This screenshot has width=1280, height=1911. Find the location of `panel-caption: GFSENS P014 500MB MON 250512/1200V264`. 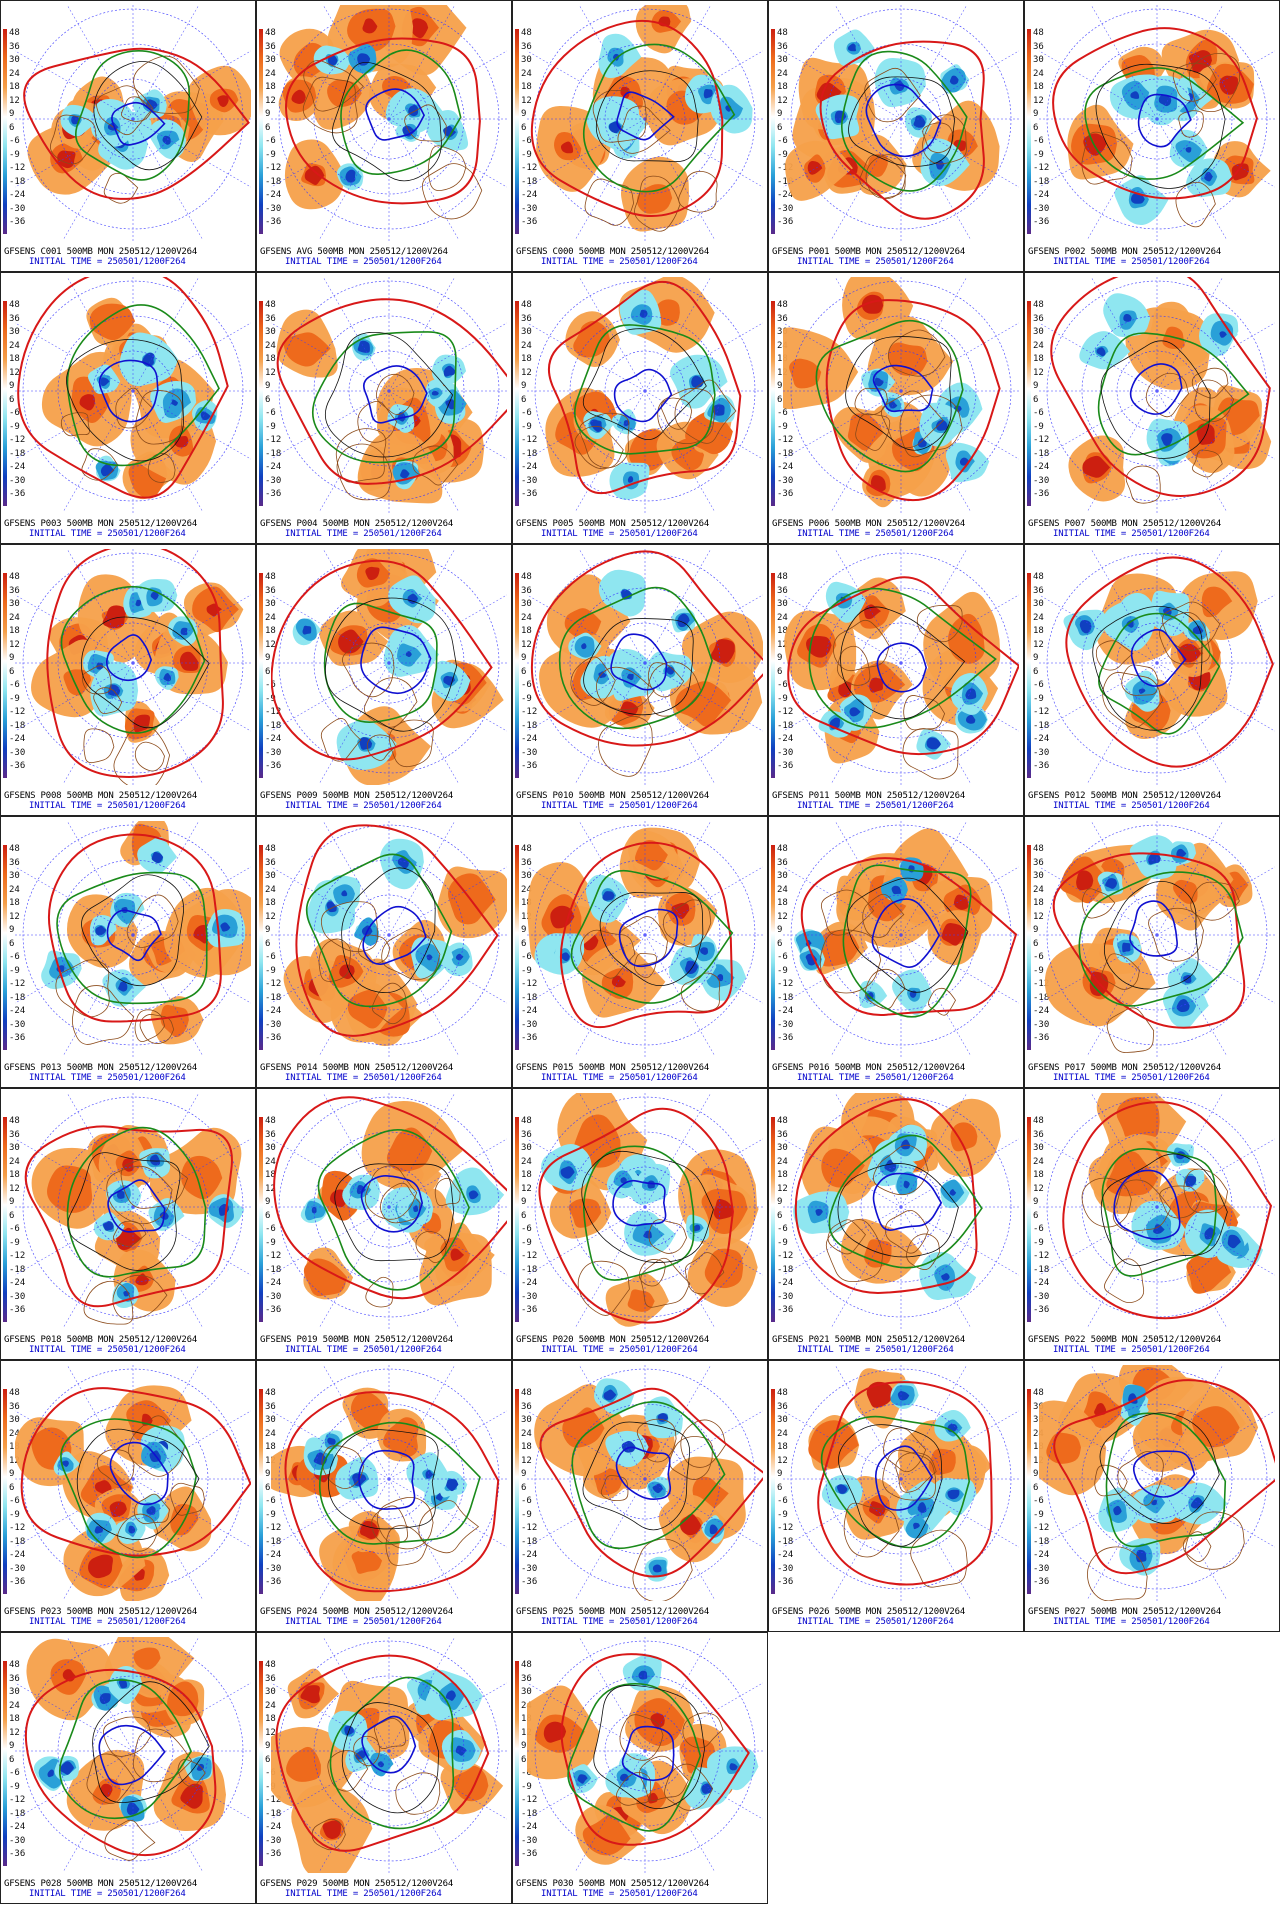

panel-caption: GFSENS P014 500MB MON 250512/1200V264 is located at coordinates (357, 1068).